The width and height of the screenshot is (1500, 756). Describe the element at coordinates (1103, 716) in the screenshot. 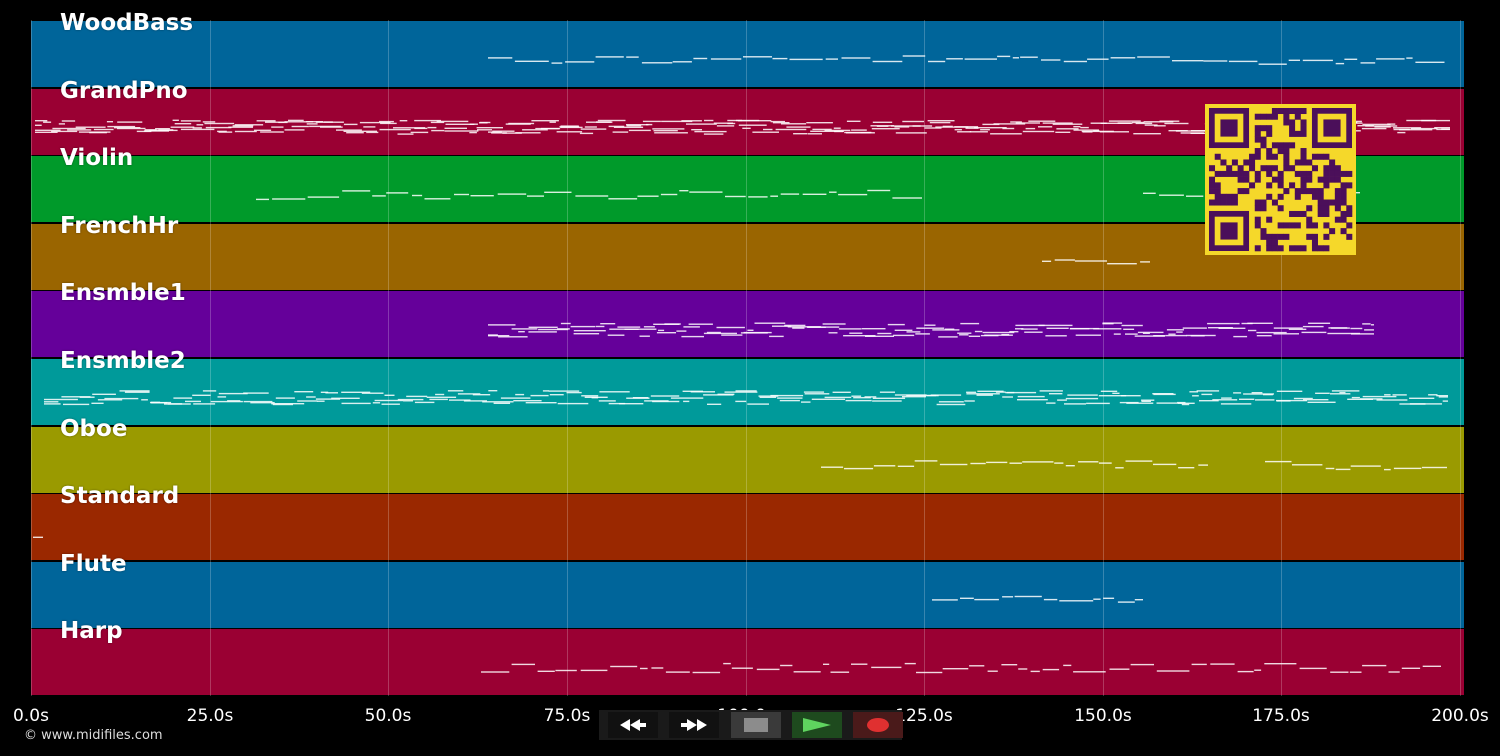

I see `time-tick-label: 150.0s` at that location.